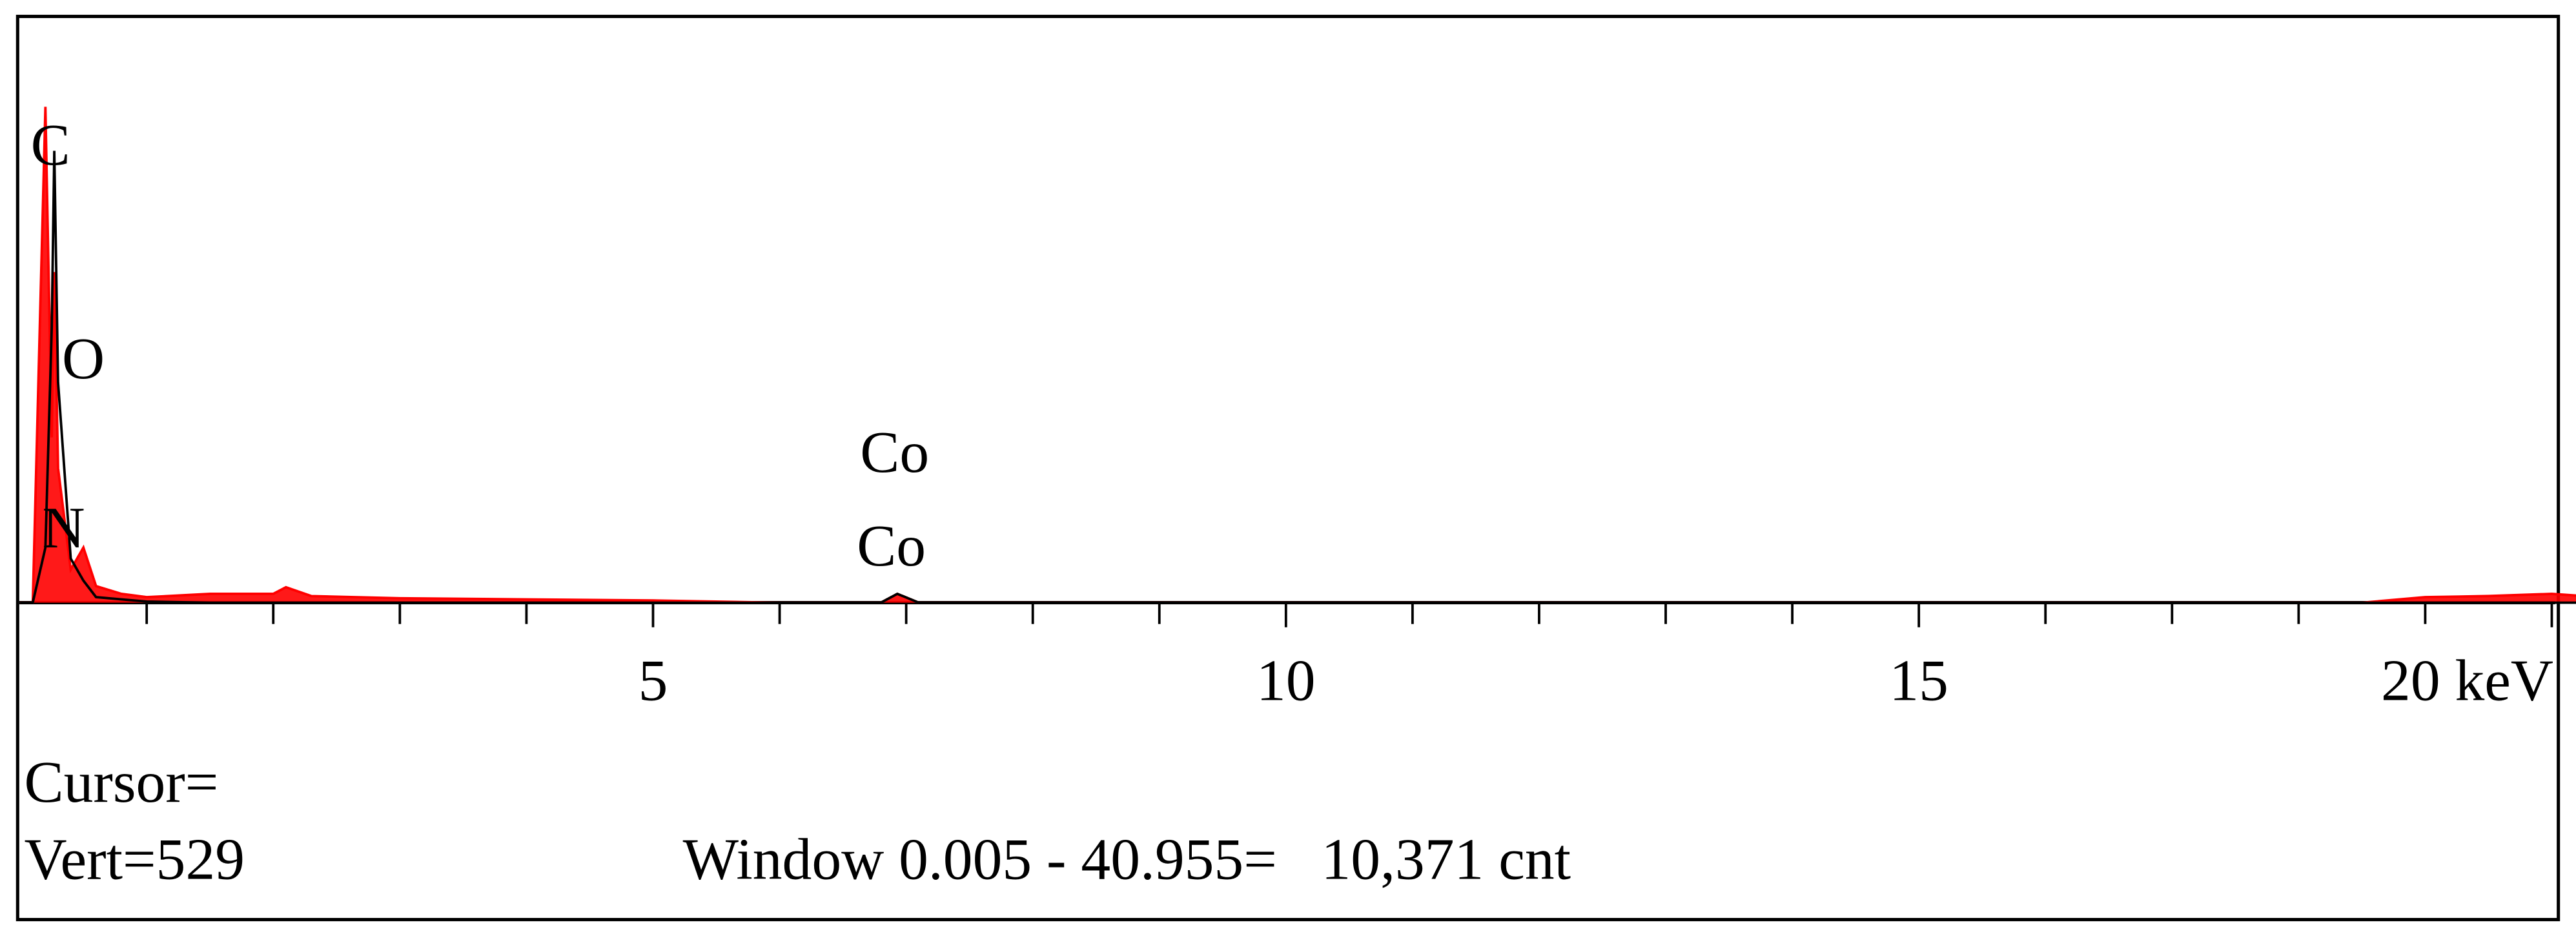  Describe the element at coordinates (64, 527) in the screenshot. I see `peak-label: N` at that location.